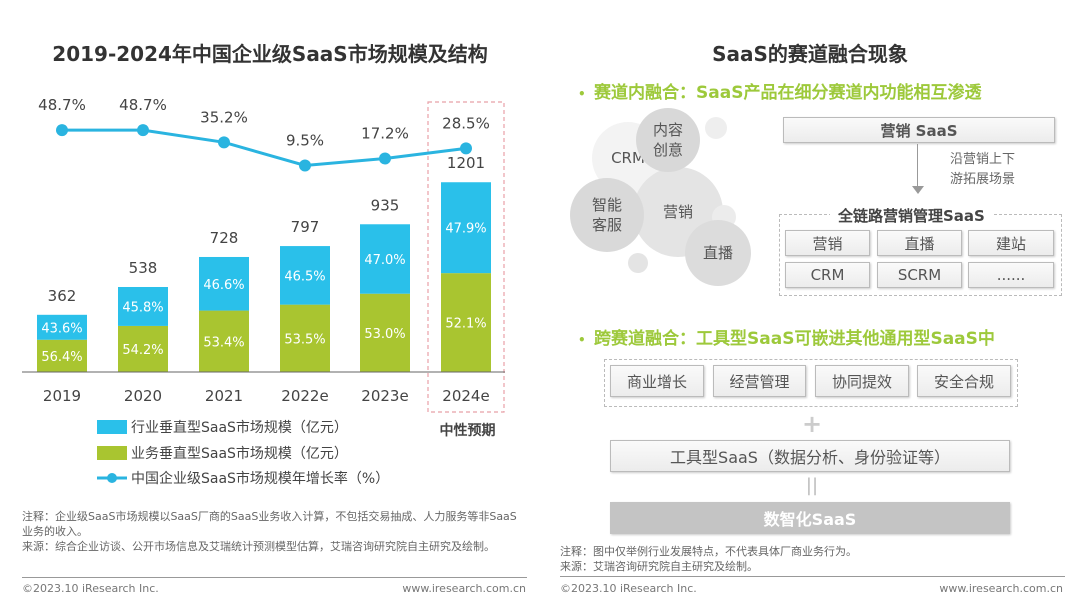  I want to click on growth-label: 9.5%, so click(305, 140).